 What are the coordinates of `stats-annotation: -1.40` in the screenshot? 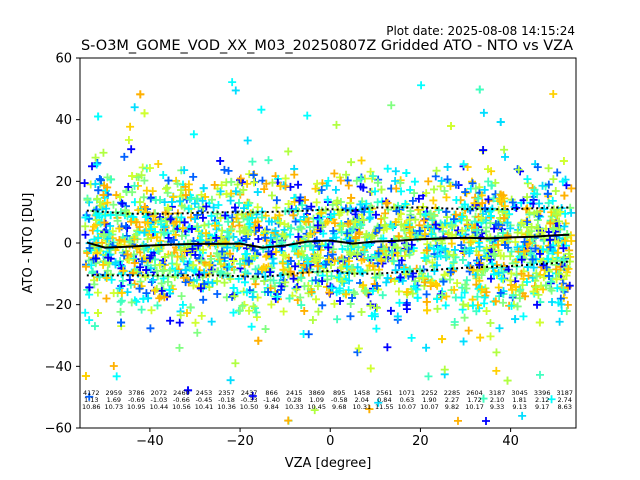 It's located at (271, 400).